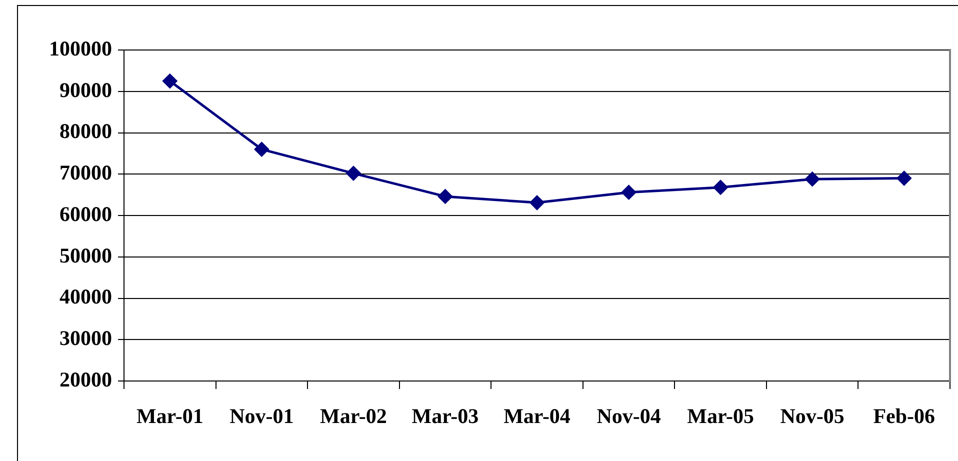 The width and height of the screenshot is (958, 461). I want to click on x-tick-label: Feb-06, so click(904, 416).